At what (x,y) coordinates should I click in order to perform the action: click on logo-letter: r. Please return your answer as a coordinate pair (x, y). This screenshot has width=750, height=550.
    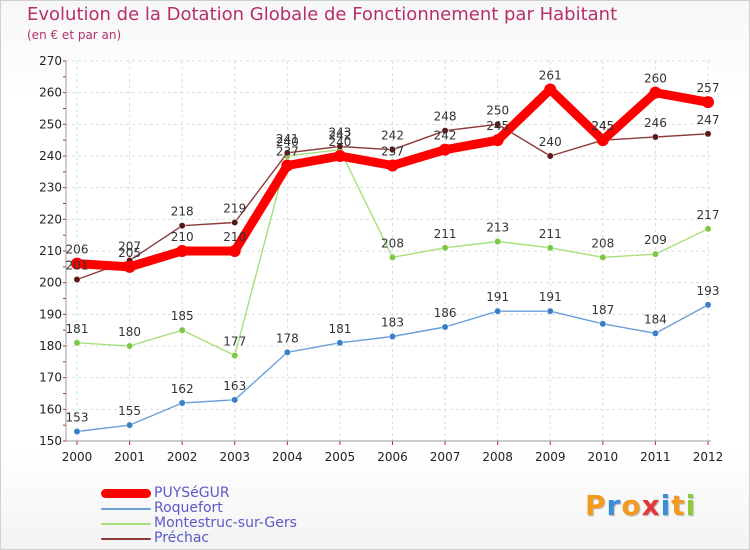
    Looking at the image, I should click on (614, 505).